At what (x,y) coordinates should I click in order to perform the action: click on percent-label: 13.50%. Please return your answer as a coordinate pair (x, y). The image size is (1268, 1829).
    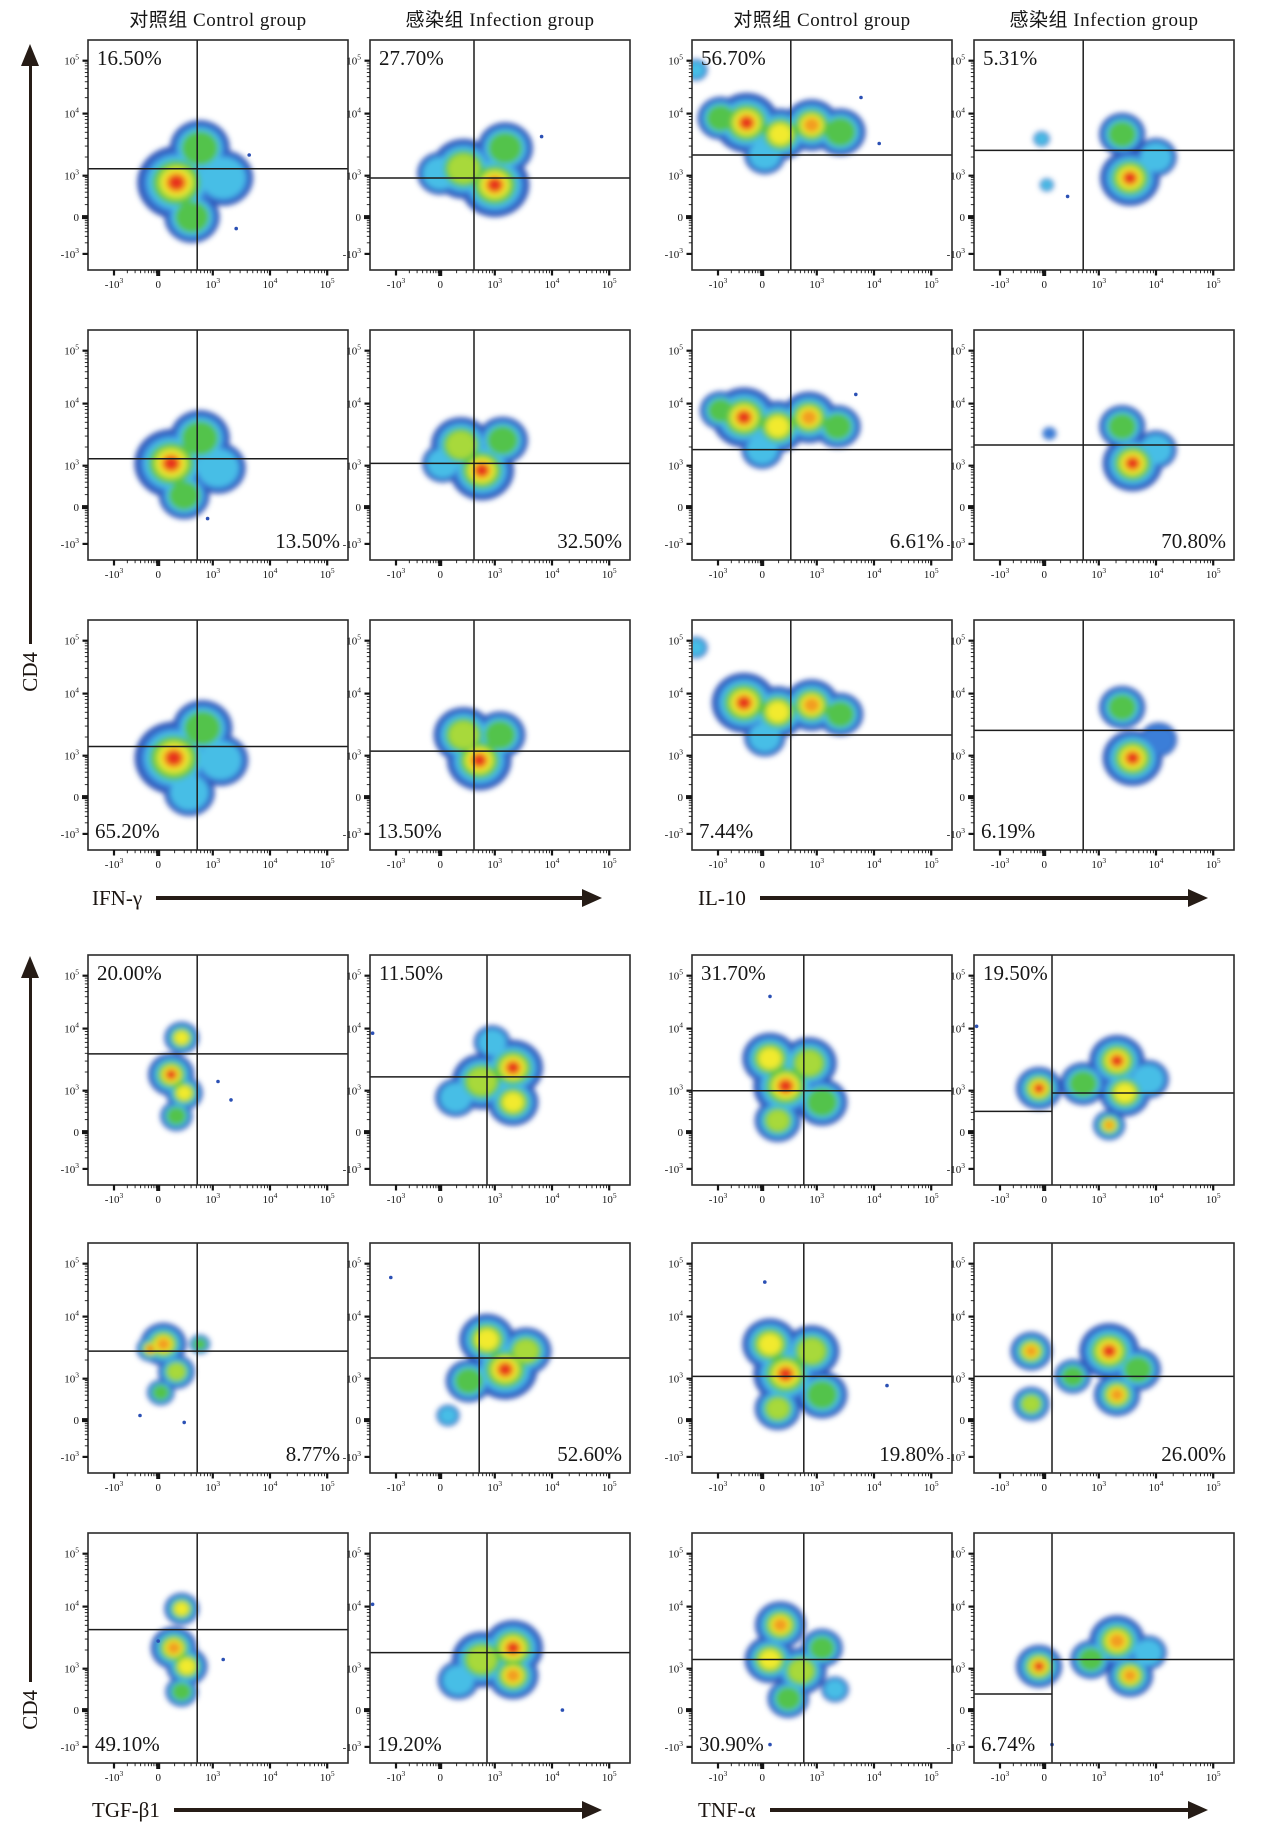
    Looking at the image, I should click on (307, 541).